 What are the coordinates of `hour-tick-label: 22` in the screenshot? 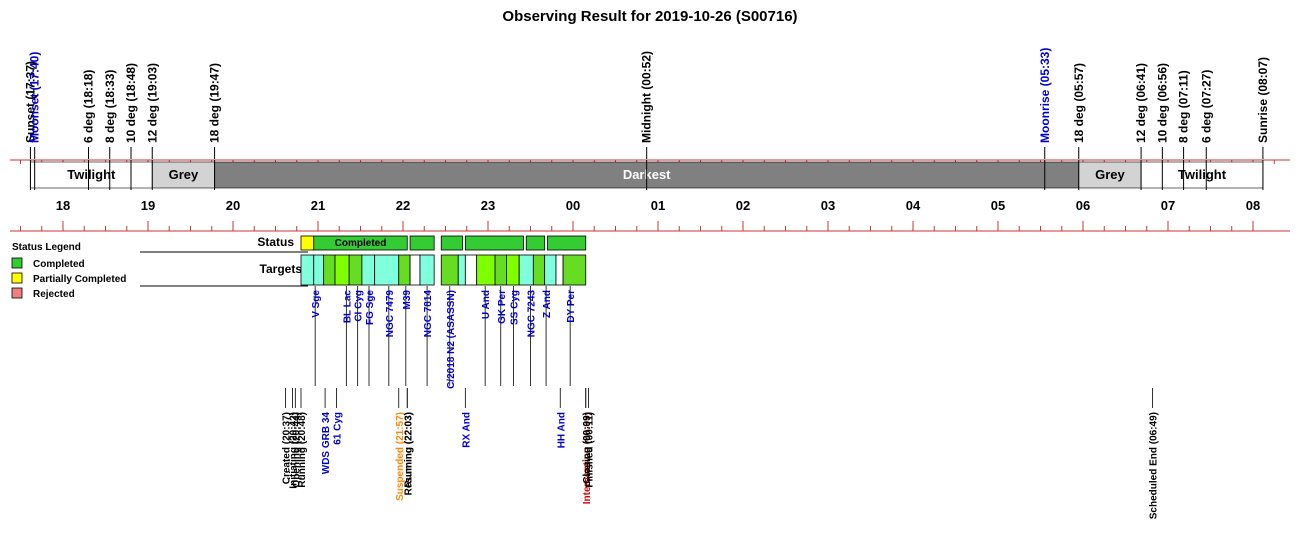 It's located at (403, 205).